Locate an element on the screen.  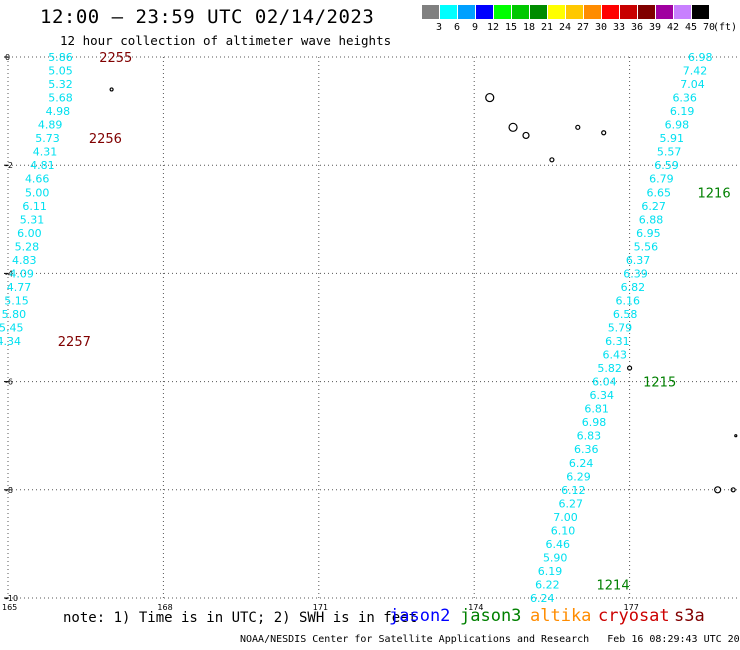
legend-jason3: jason3 is located at coordinates (491, 616).